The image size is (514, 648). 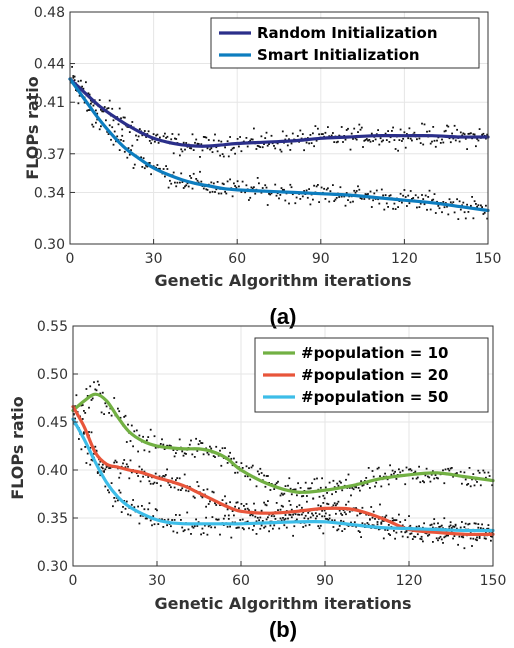 What do you see at coordinates (371, 375) in the screenshot?
I see `legend-box` at bounding box center [371, 375].